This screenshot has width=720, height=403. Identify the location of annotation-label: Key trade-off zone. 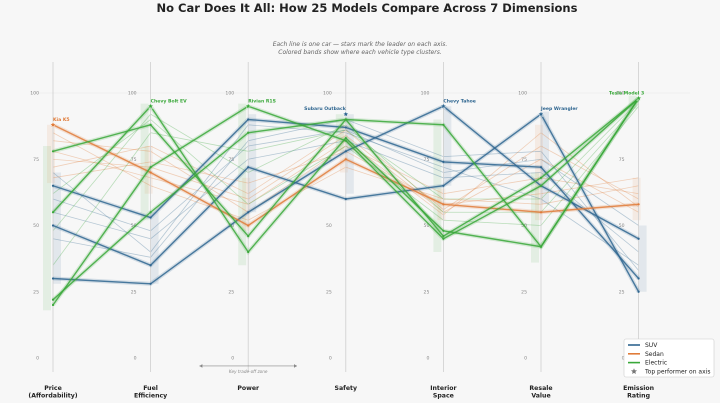
(248, 371).